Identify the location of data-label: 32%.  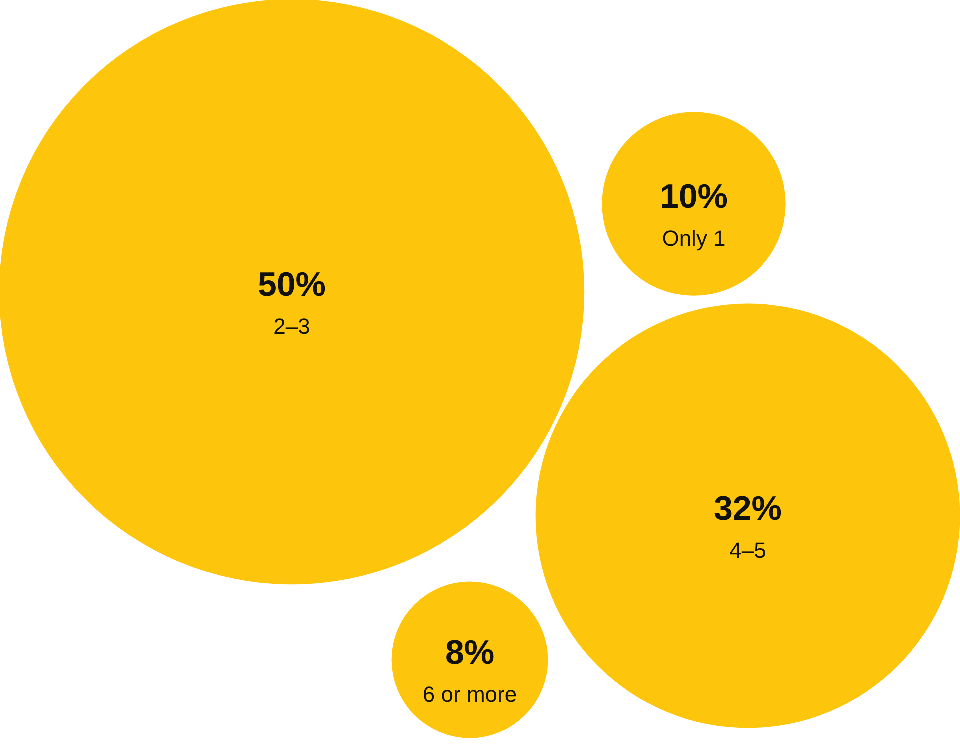
(748, 509).